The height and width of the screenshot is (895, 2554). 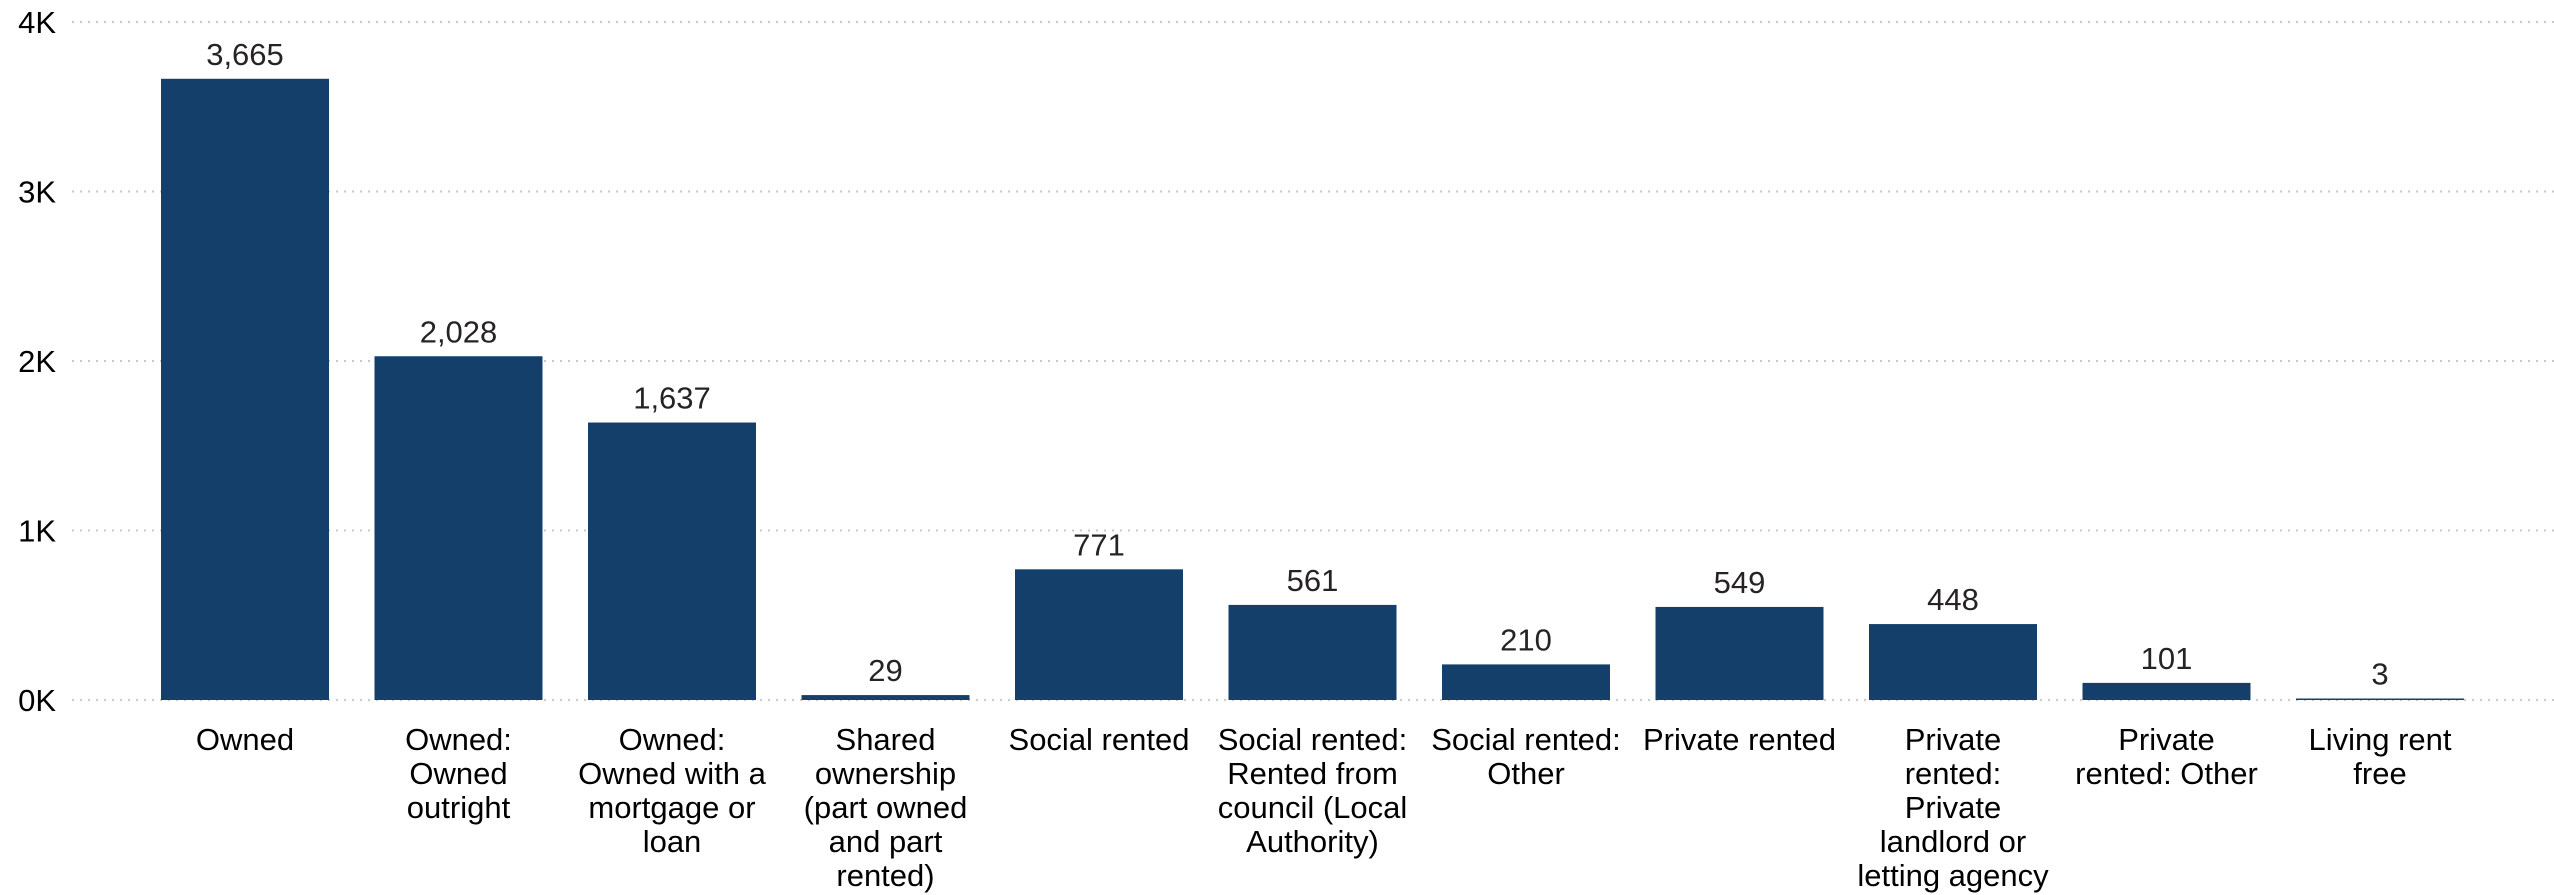 What do you see at coordinates (37, 700) in the screenshot?
I see `y-tick-label: 0K` at bounding box center [37, 700].